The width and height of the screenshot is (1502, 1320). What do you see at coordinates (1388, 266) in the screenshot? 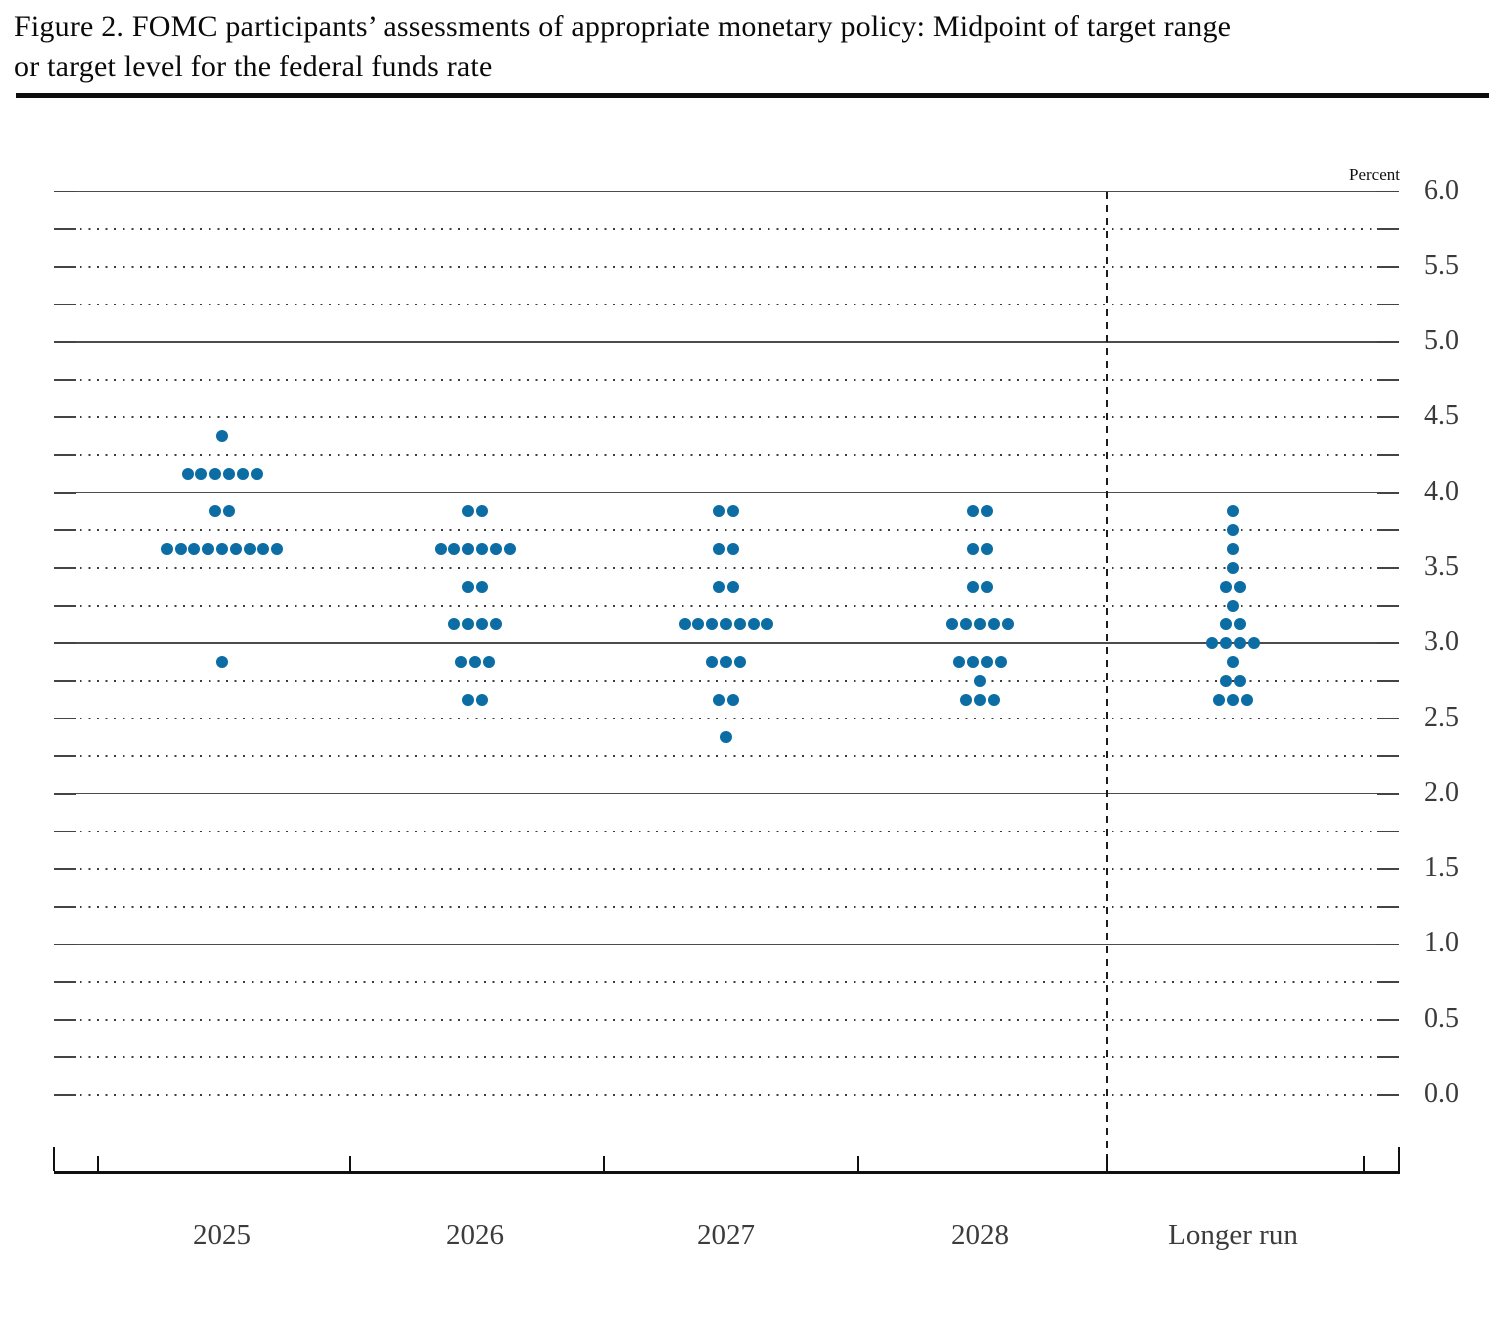
I see `gridline-right-tick-5.50` at bounding box center [1388, 266].